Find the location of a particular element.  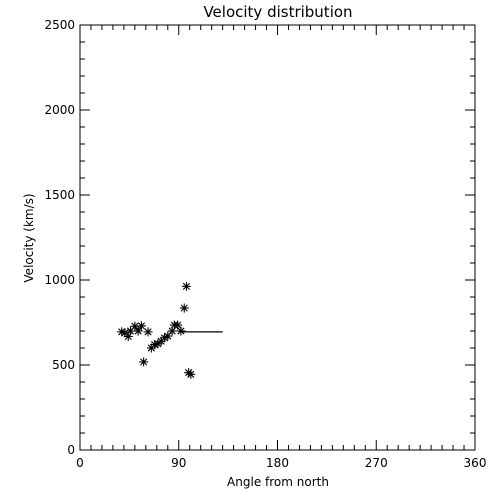

x-tick-label: 360 is located at coordinates (475, 463).